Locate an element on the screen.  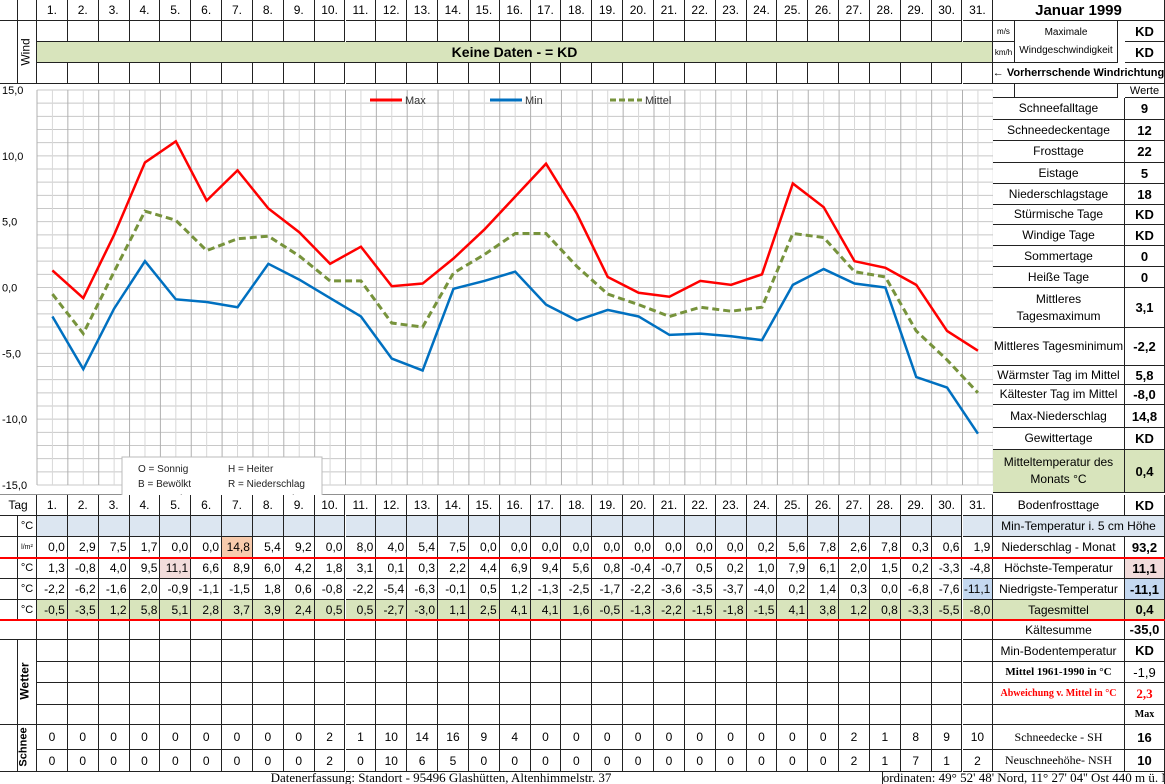
stat-label: Gewittertage is located at coordinates (1059, 439).